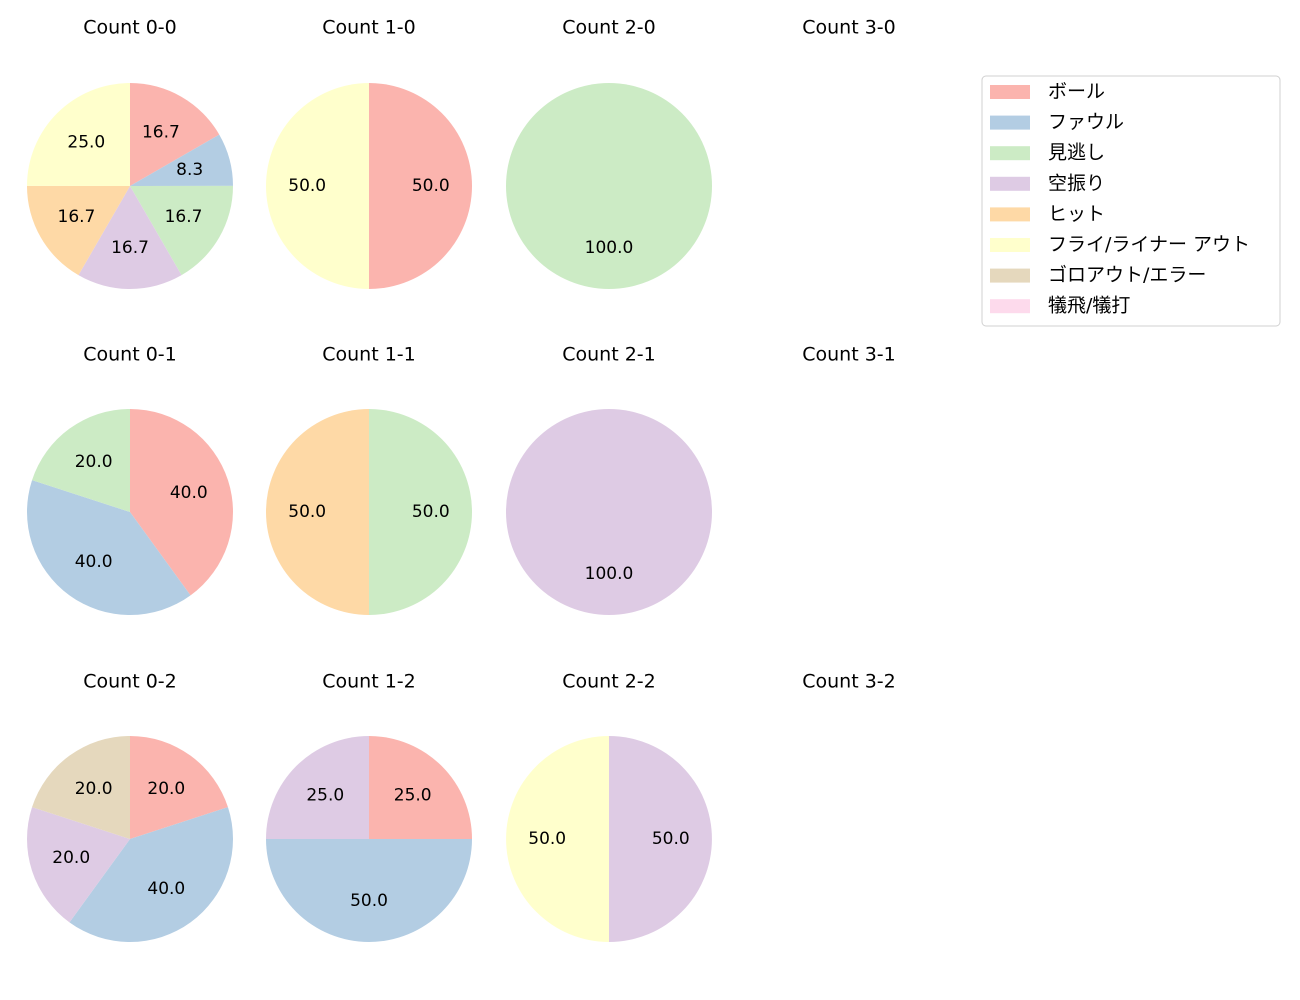 Image resolution: width=1300 pixels, height=1000 pixels. I want to click on chart-title: Count 0-0, so click(130, 28).